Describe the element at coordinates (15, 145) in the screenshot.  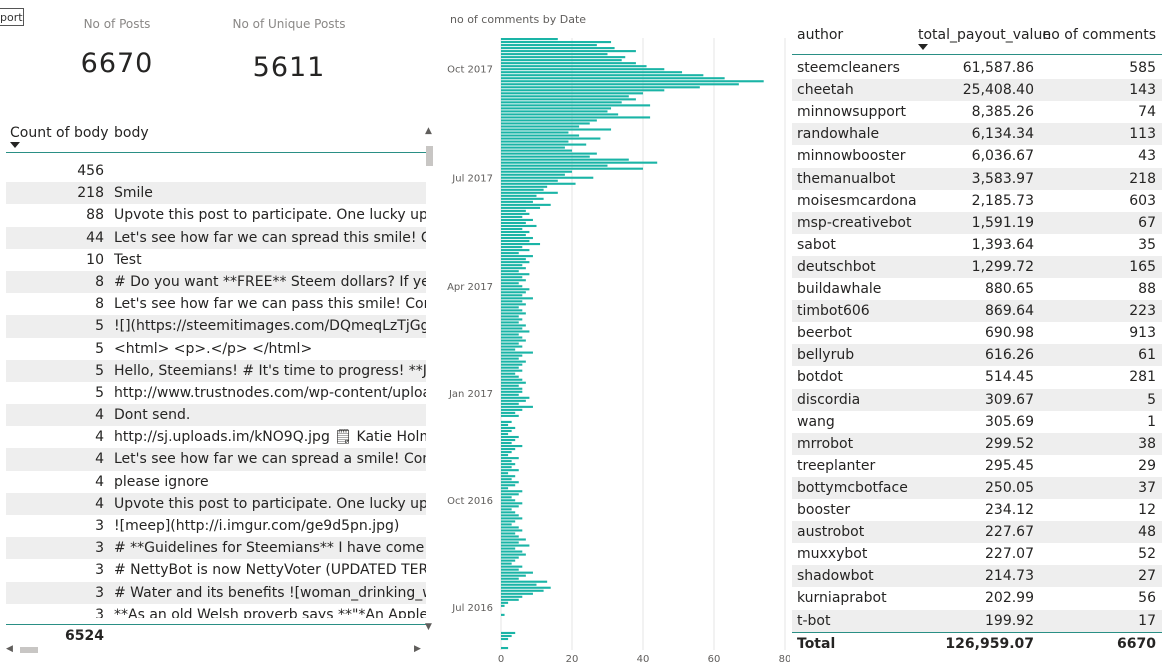
I see `sort-desc-icon` at that location.